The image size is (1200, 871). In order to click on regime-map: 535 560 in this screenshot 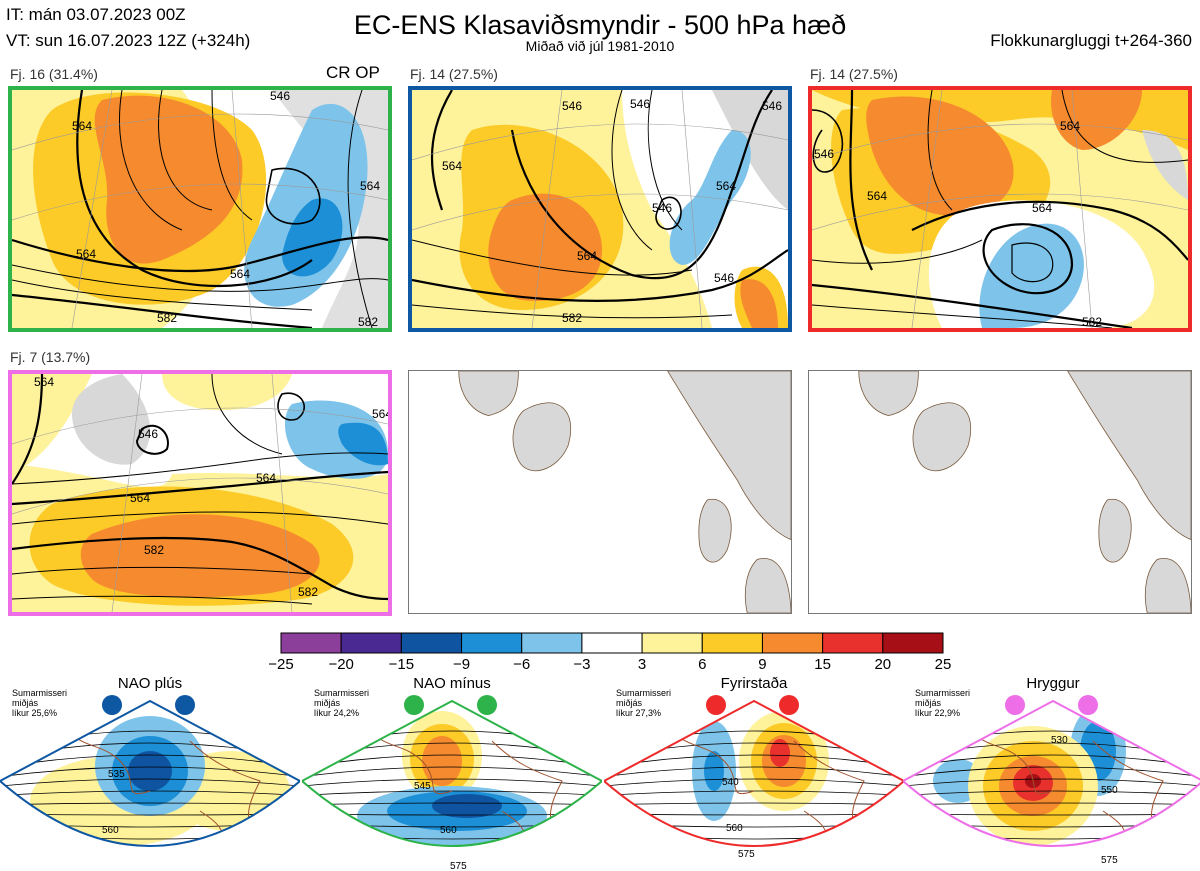, I will do `click(150, 771)`.